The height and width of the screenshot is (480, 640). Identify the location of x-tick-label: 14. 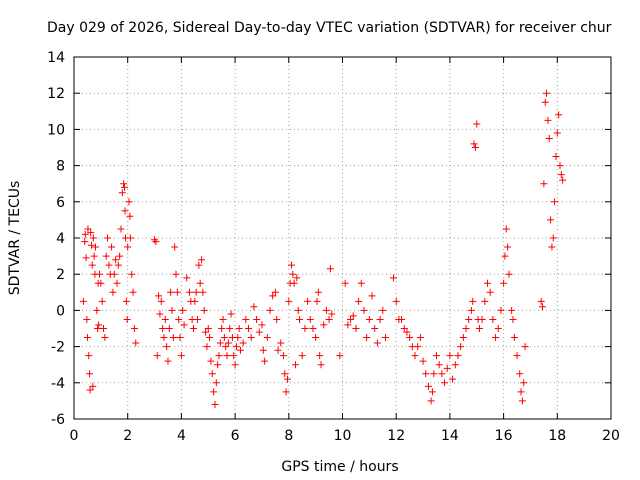
(450, 436).